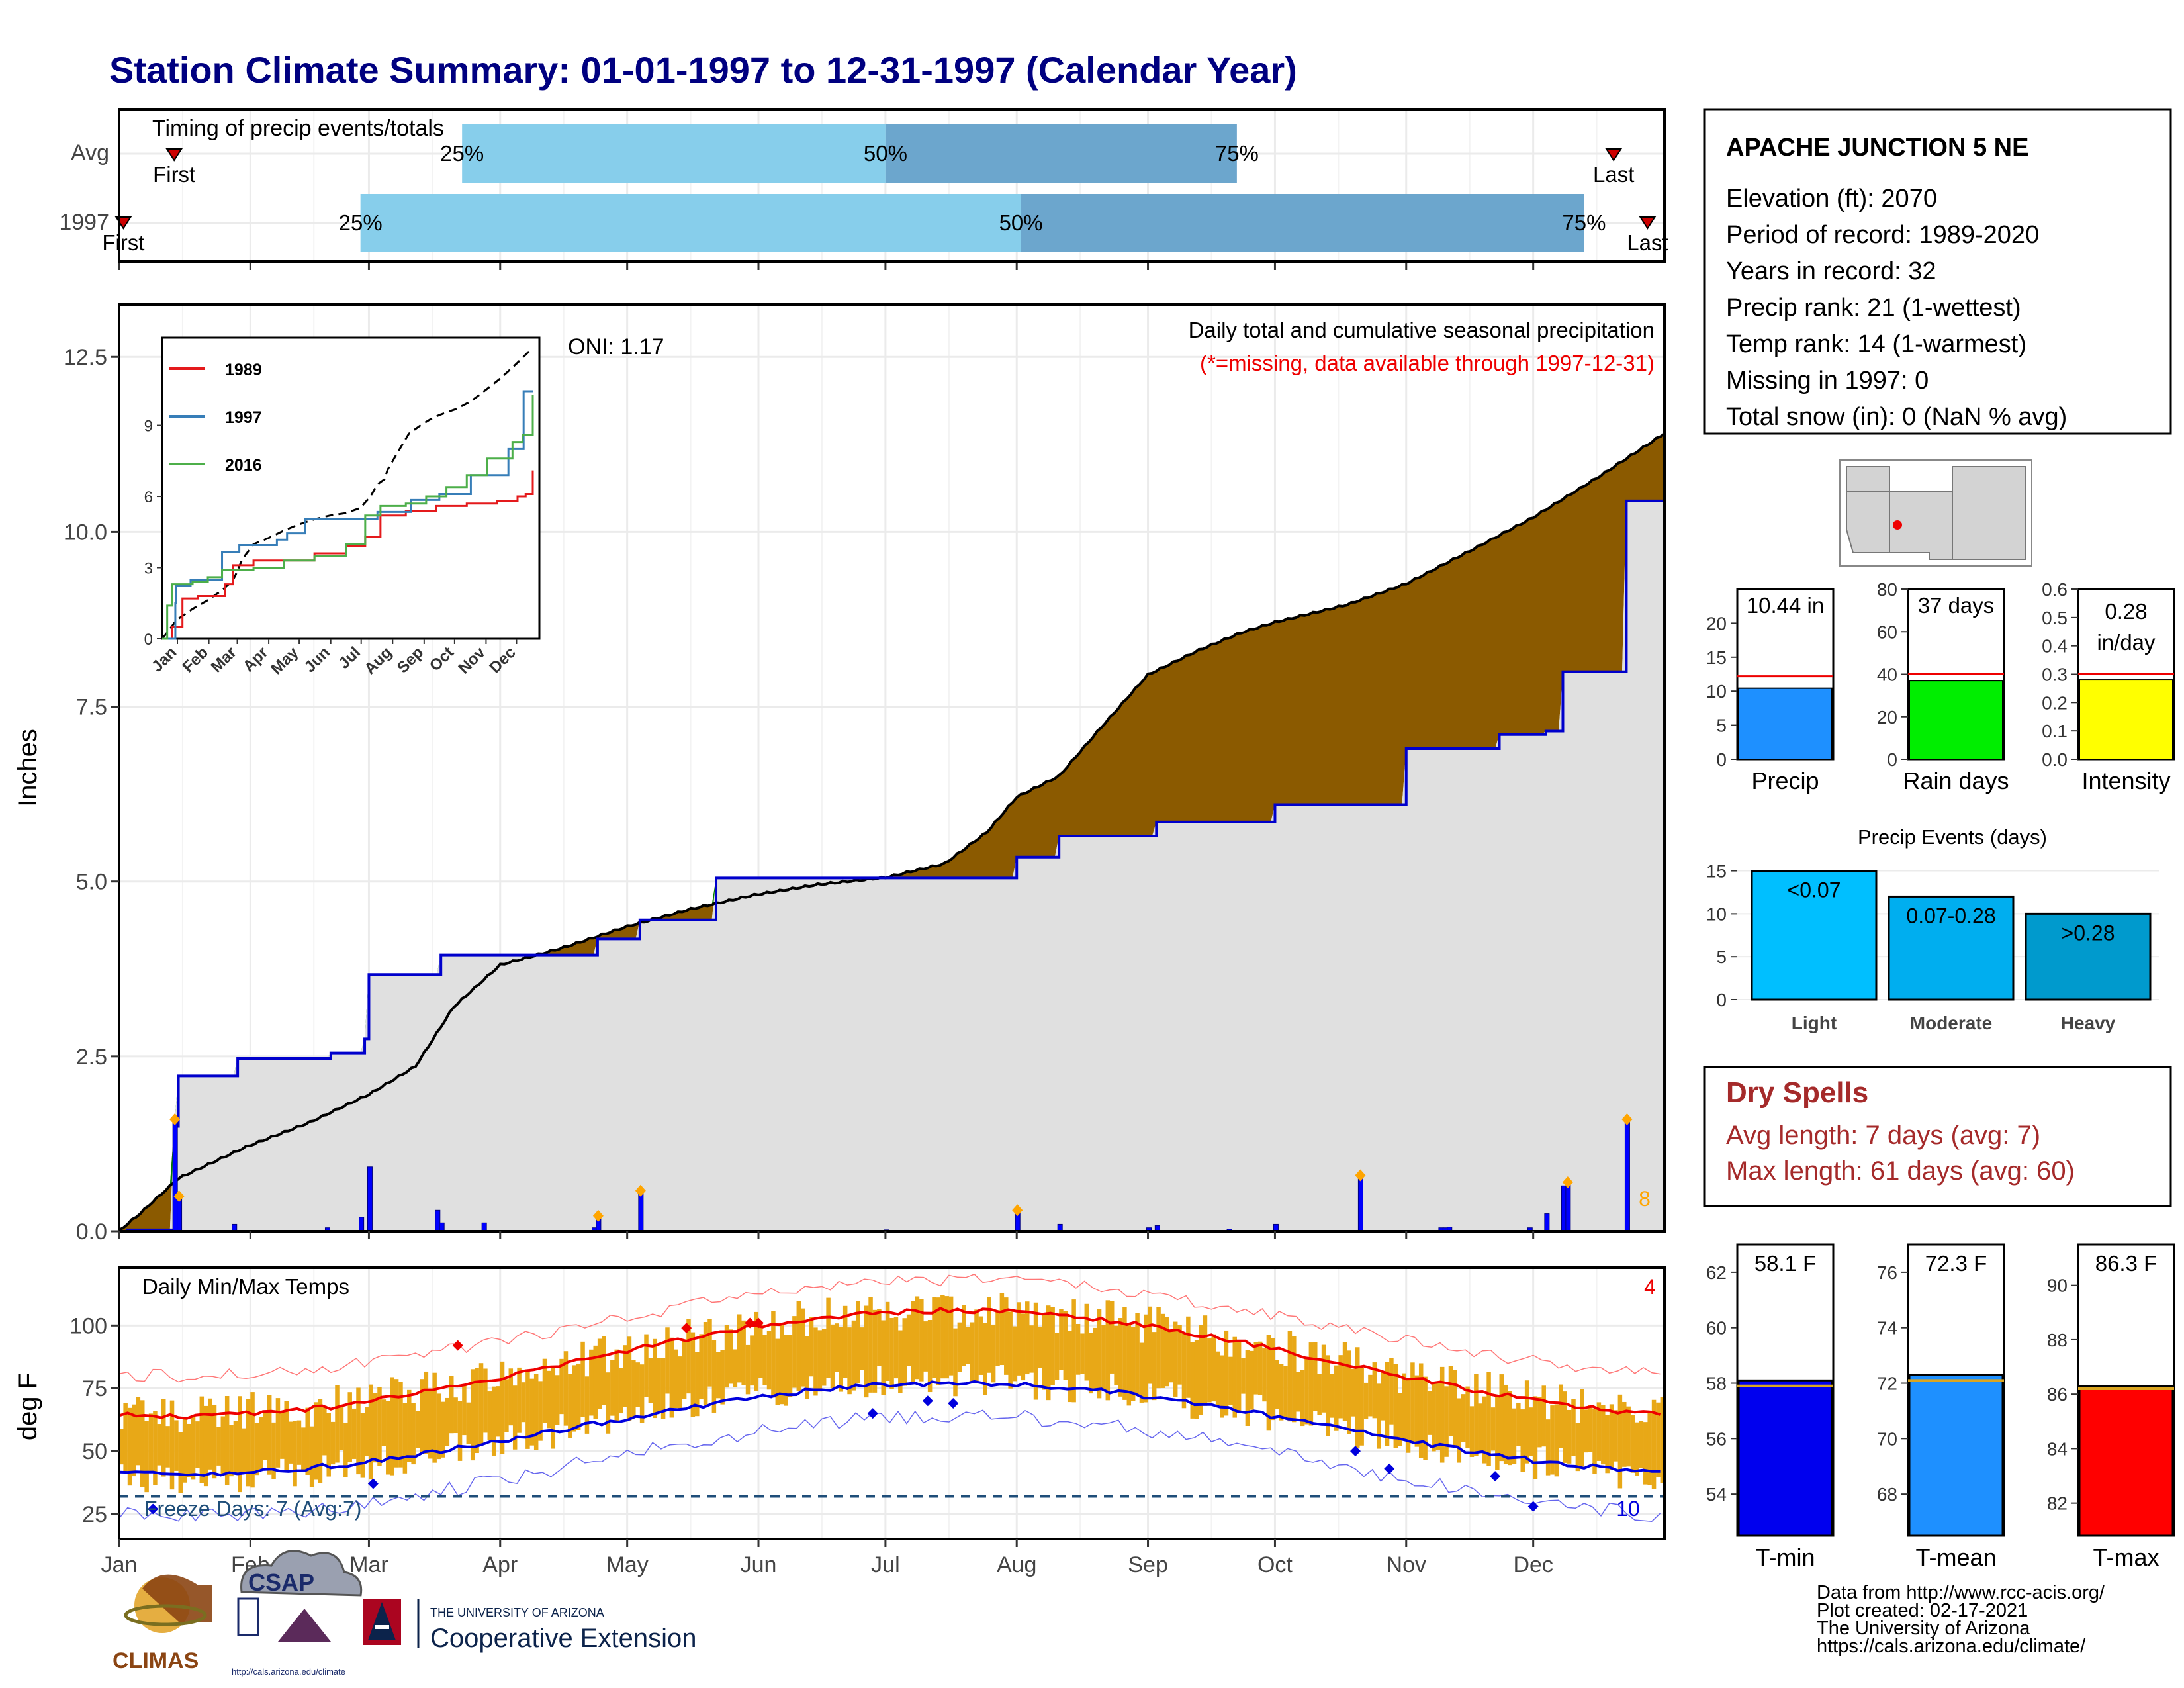 This screenshot has width=2184, height=1688. Describe the element at coordinates (1951, 1646) in the screenshot. I see `credit-line-4: https://cals.arizona.edu/climate/` at that location.